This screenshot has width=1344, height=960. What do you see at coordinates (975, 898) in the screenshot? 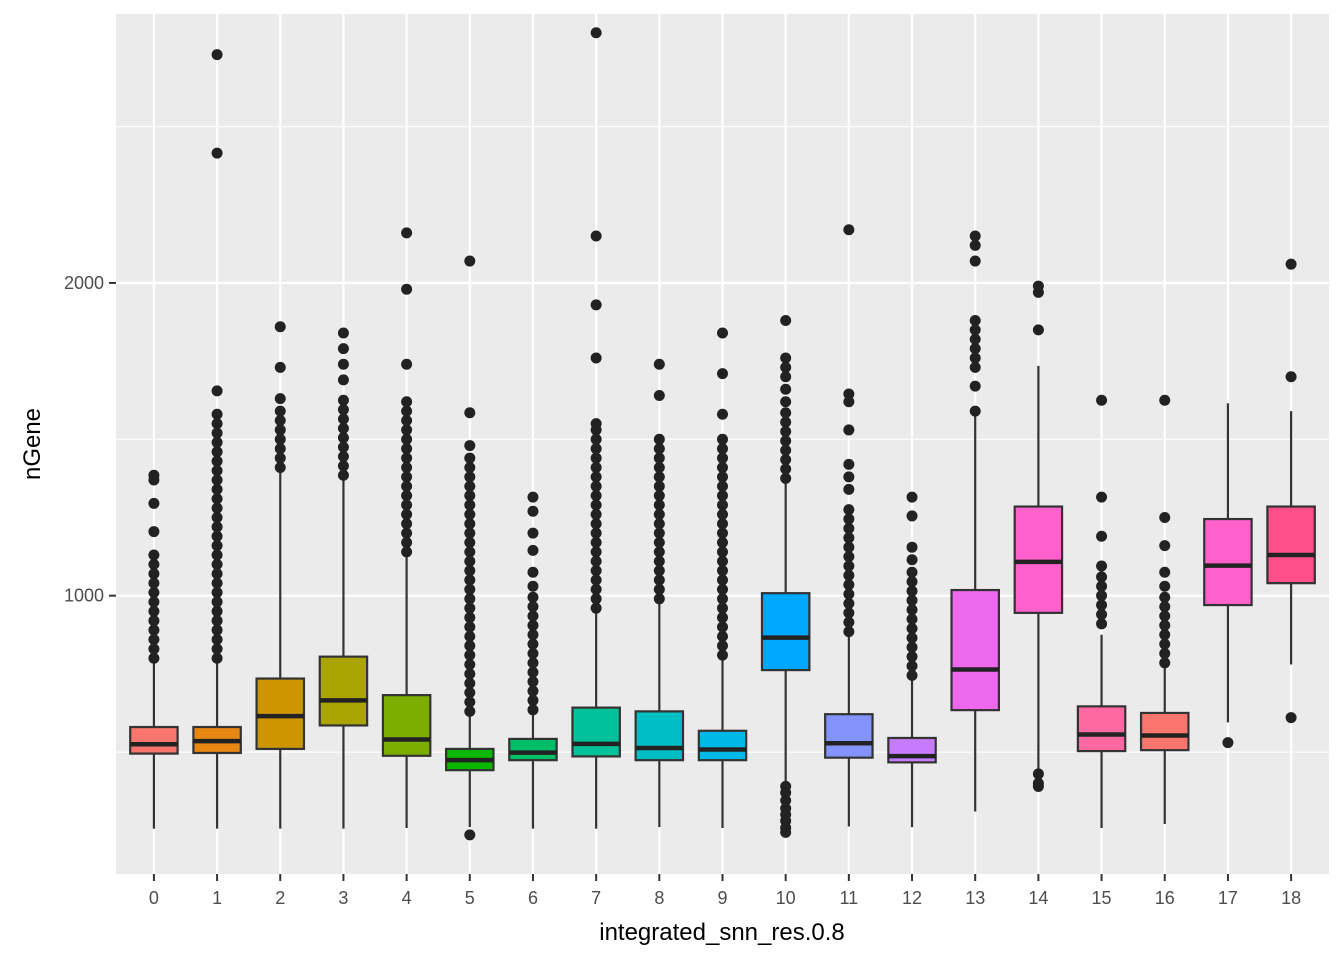
I see `x-tick-label: 13` at bounding box center [975, 898].